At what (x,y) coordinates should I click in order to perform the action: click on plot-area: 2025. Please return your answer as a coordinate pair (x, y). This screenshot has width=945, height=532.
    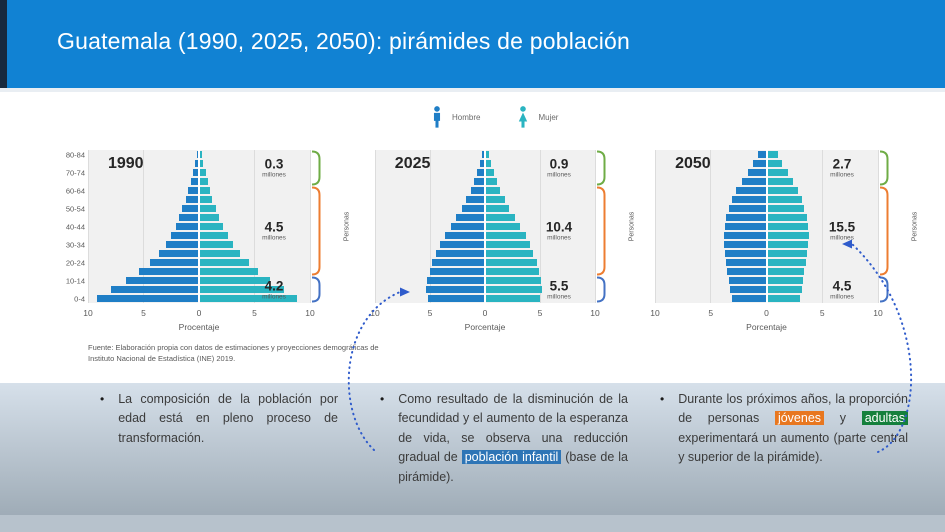
    Looking at the image, I should click on (485, 226).